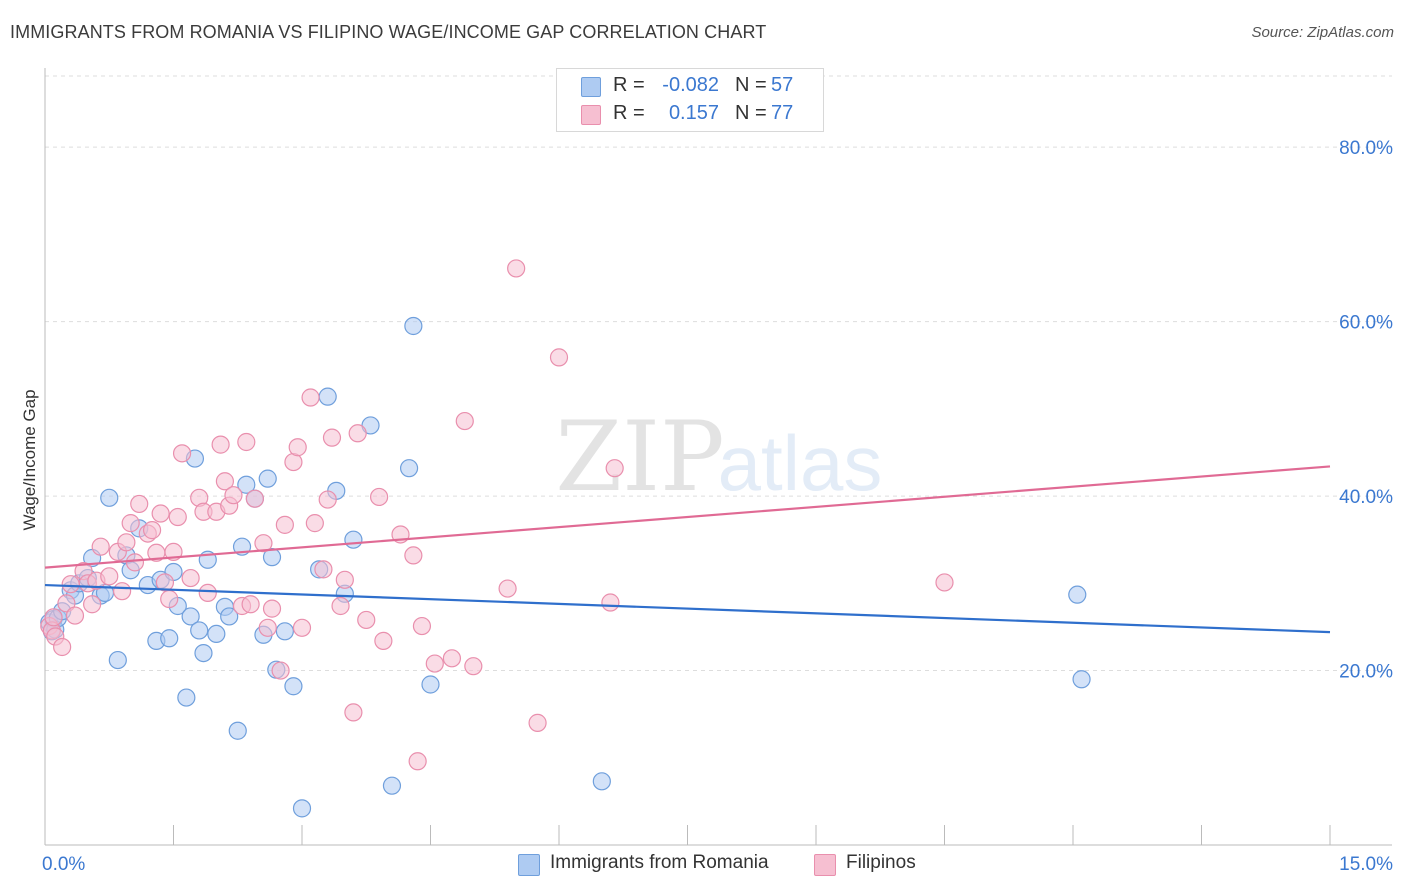  What do you see at coordinates (687, 608) in the screenshot?
I see `romania-trend-line` at bounding box center [687, 608].